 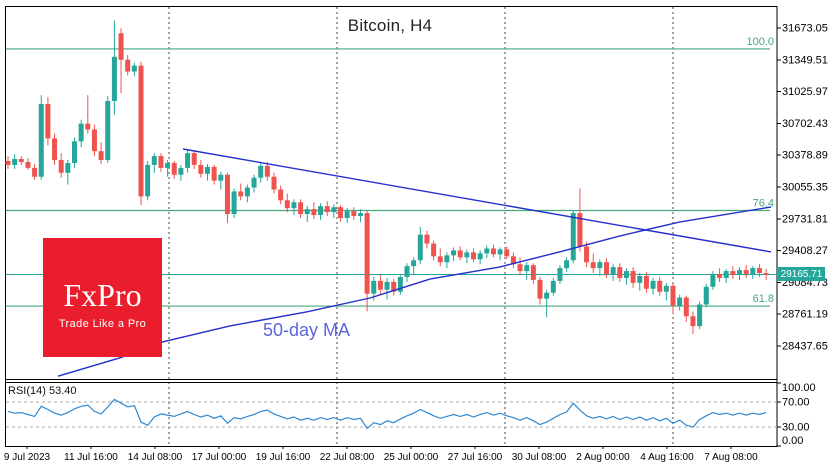 What do you see at coordinates (91, 457) in the screenshot?
I see `time-axis-label: 11 Jul 16:00` at bounding box center [91, 457].